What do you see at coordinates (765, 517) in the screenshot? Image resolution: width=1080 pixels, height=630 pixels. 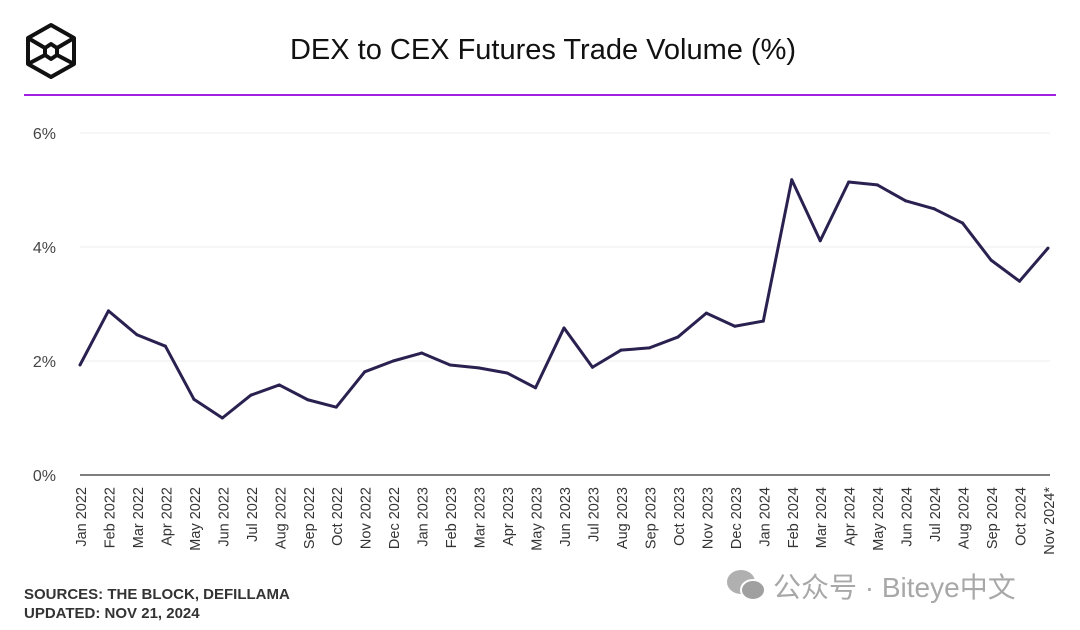 I see `x-tick-label: Jan 2024` at bounding box center [765, 517].